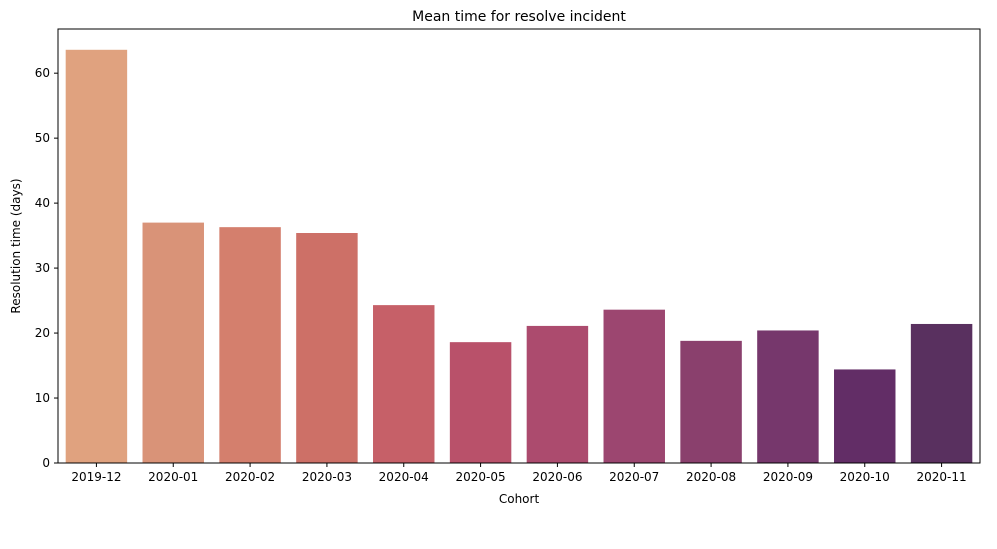  What do you see at coordinates (788, 477) in the screenshot?
I see `x-tick-label: 2020-09` at bounding box center [788, 477].